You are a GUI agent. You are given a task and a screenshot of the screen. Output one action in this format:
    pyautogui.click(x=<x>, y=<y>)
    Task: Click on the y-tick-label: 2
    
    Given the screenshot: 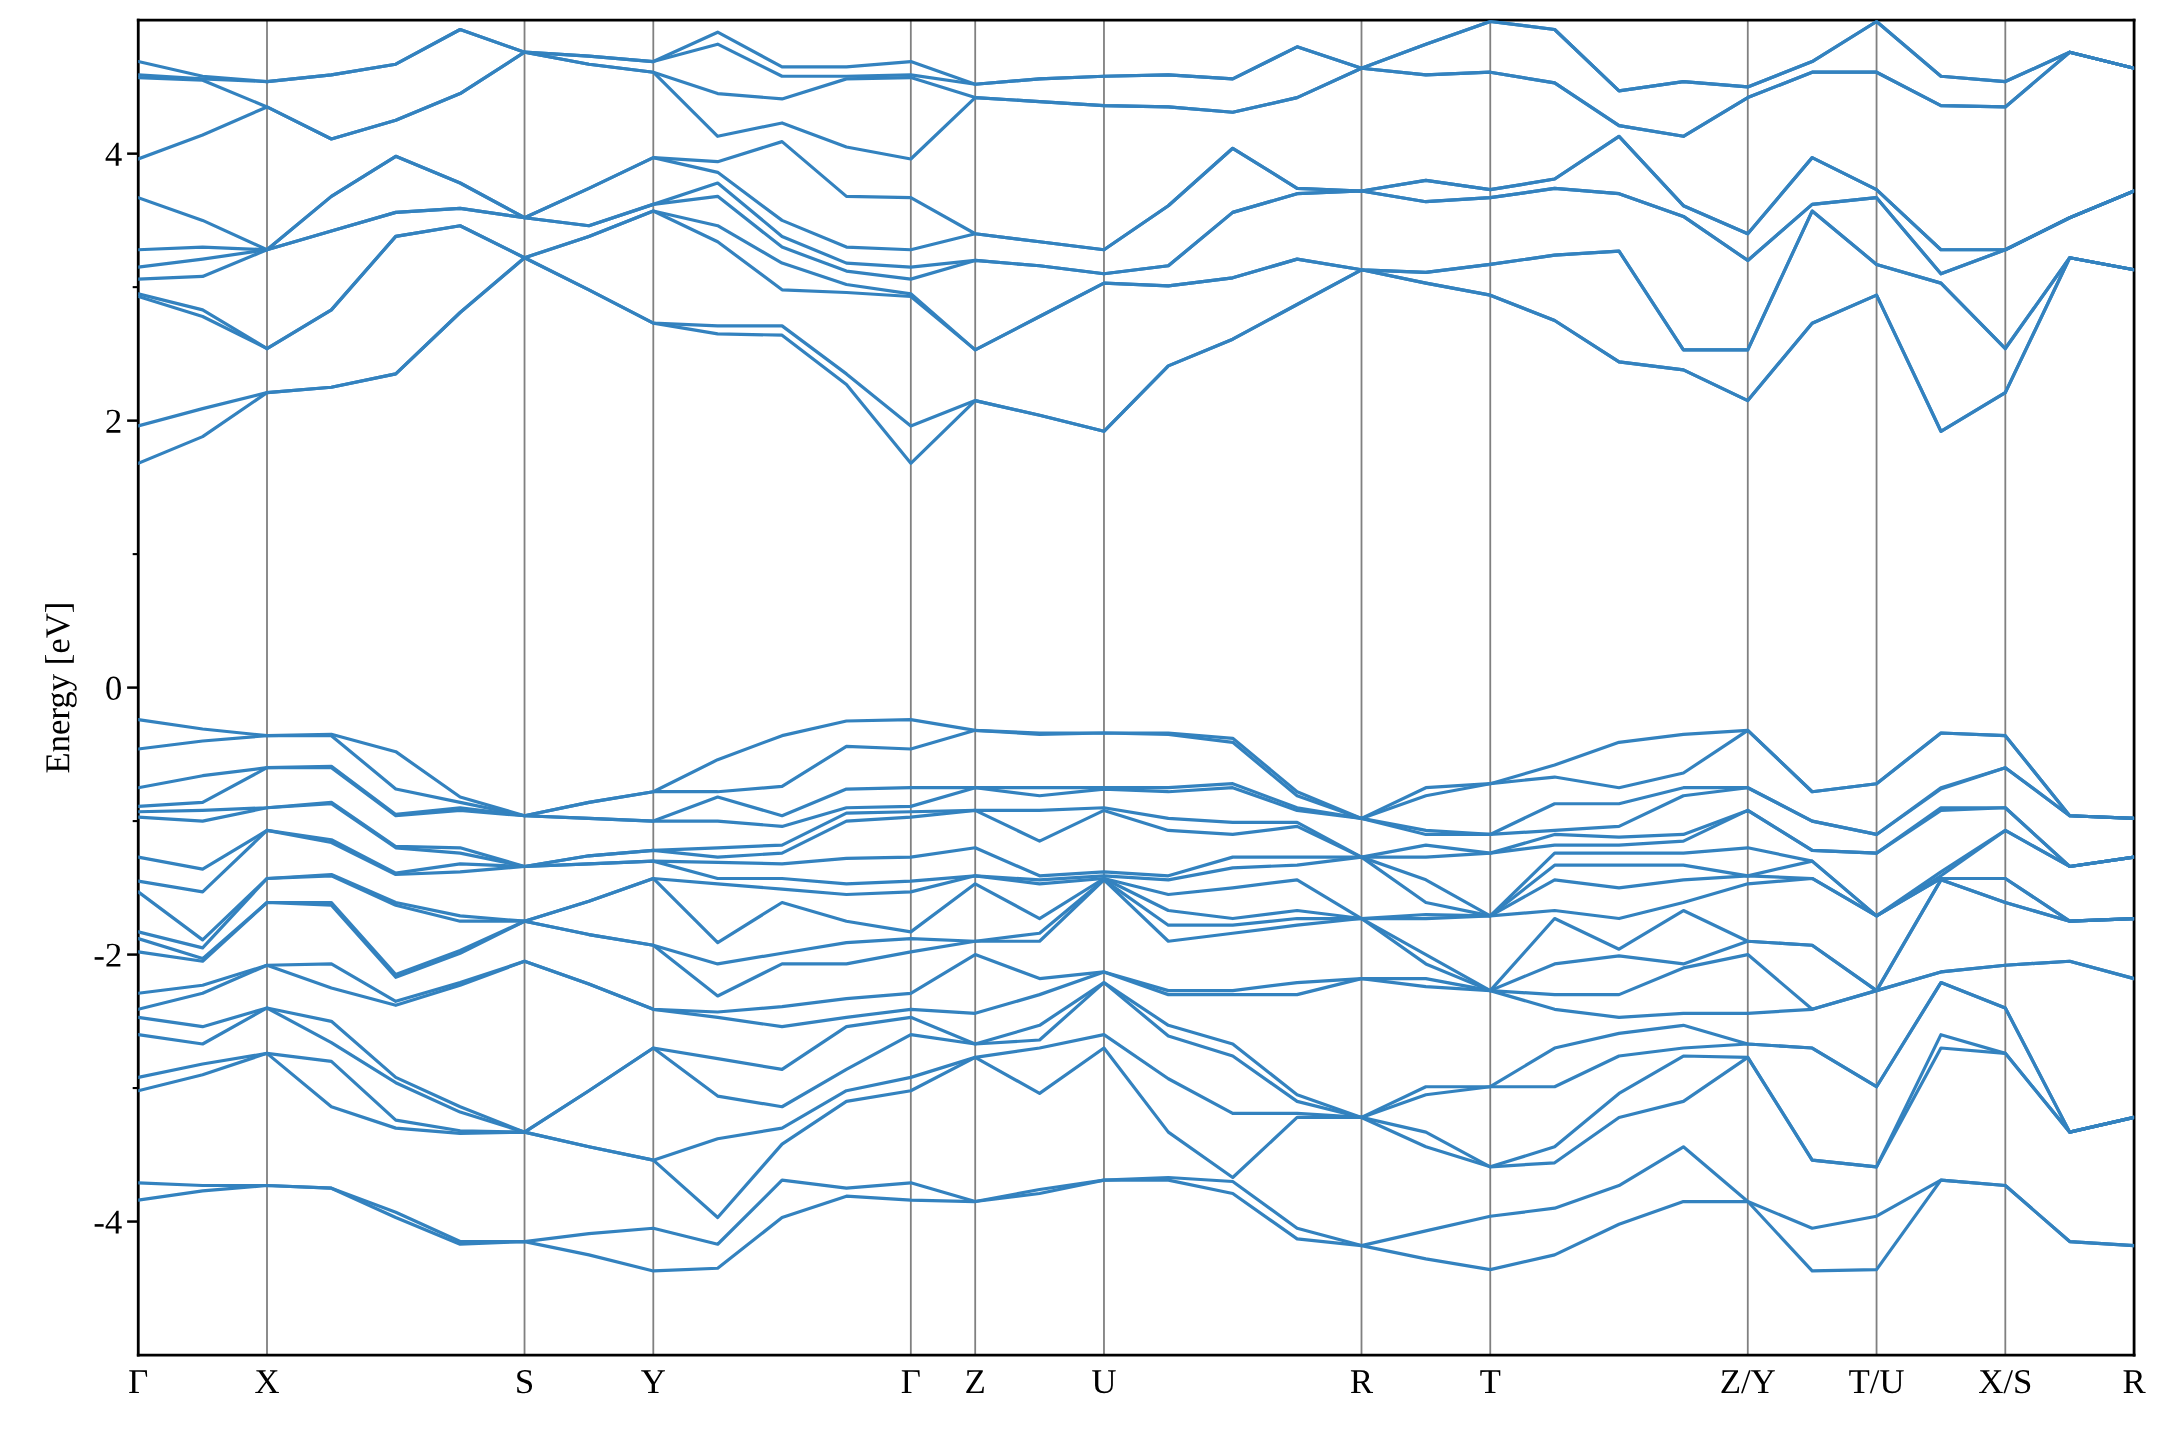 What is the action you would take?
    pyautogui.click(x=113, y=421)
    